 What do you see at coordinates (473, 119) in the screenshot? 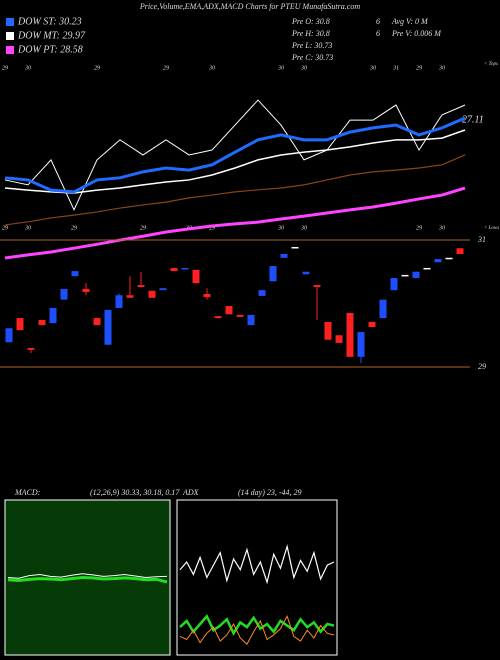
I see `annotation: 27.11` at bounding box center [473, 119].